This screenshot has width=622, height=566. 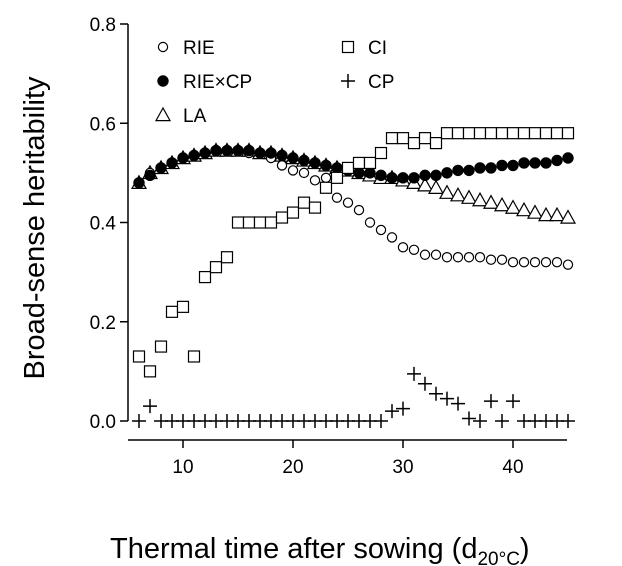 I want to click on legend-marker-la, so click(x=163, y=114).